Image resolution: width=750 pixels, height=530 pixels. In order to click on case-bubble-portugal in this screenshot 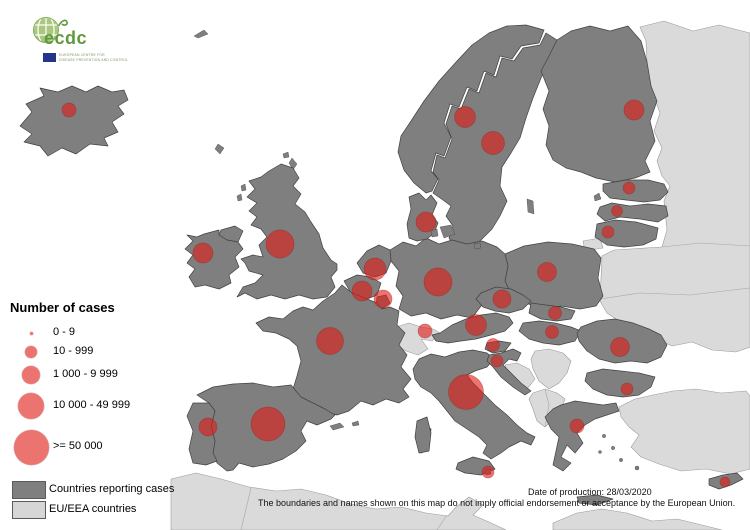, I will do `click(208, 427)`.